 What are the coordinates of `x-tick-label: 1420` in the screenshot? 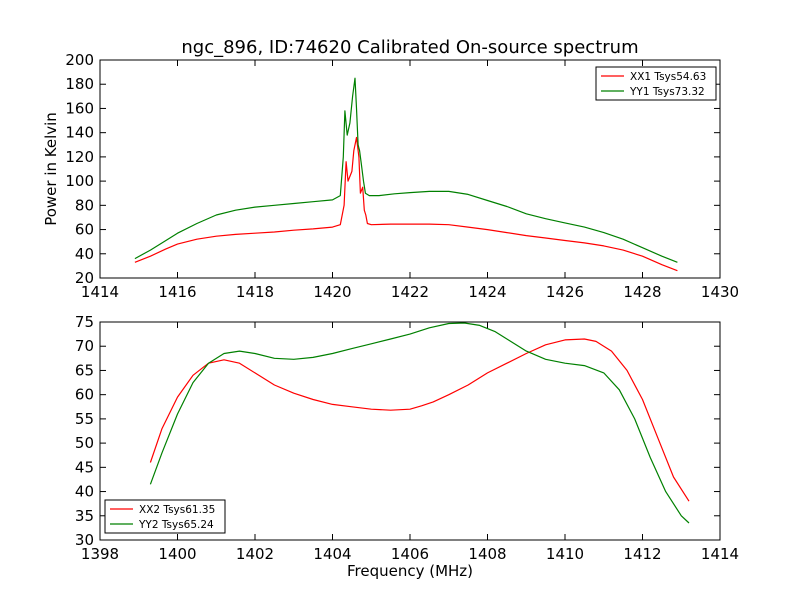 It's located at (332, 292).